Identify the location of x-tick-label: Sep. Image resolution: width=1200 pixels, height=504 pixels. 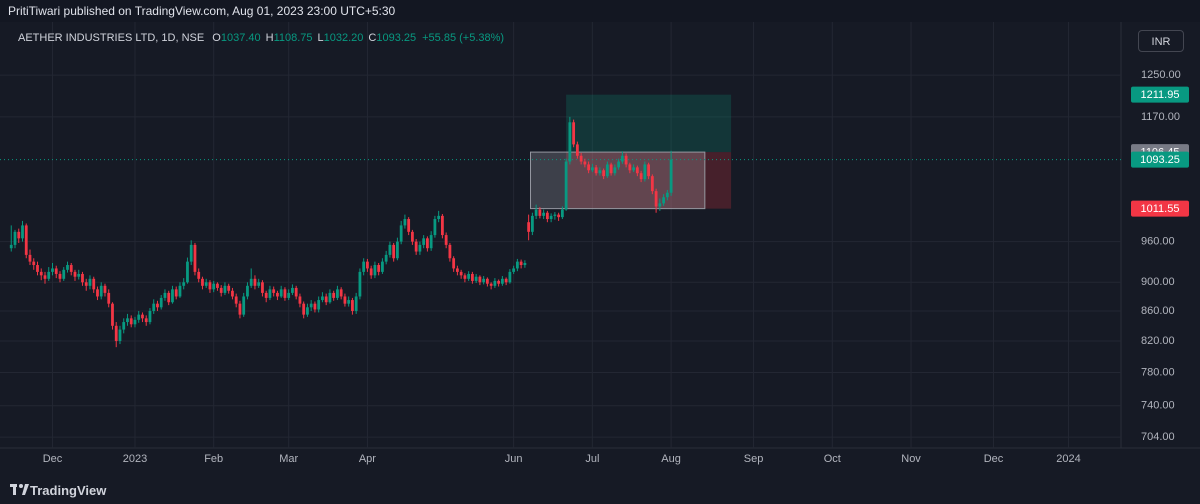
(754, 459).